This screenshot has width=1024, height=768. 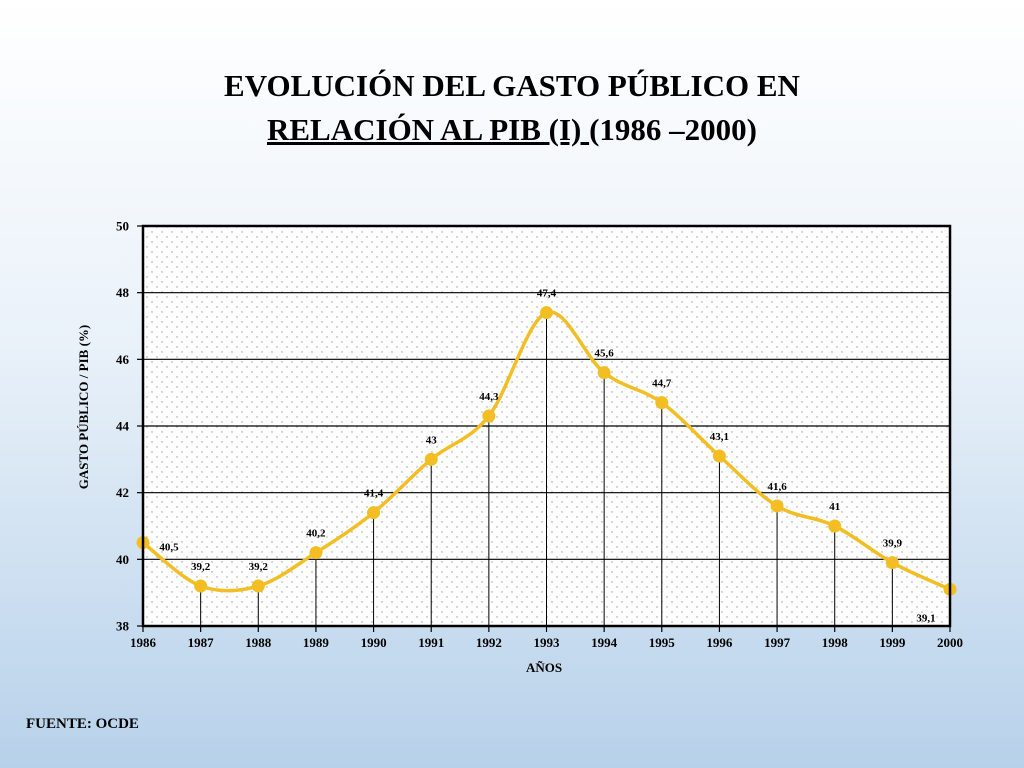 I want to click on y-tick-label: 48, so click(x=123, y=292).